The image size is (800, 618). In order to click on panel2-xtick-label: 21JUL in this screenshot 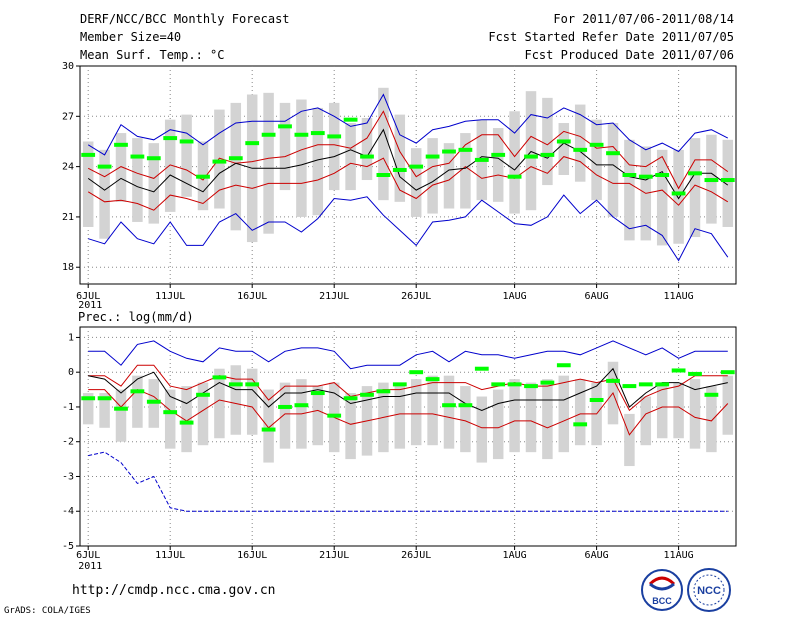, I will do `click(334, 555)`.